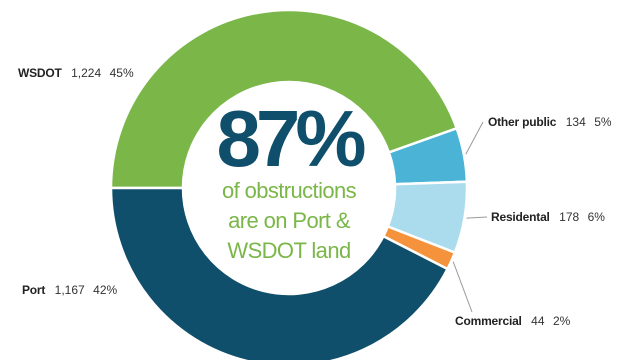 The image size is (624, 360). Describe the element at coordinates (513, 320) in the screenshot. I see `slice-label-commercial: Commercial 44 2%` at that location.